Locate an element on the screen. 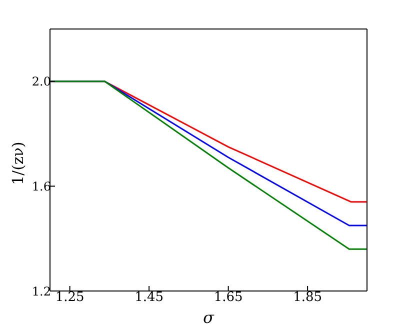 This screenshot has width=407, height=333. x-tick-label: 1.85 is located at coordinates (307, 298).